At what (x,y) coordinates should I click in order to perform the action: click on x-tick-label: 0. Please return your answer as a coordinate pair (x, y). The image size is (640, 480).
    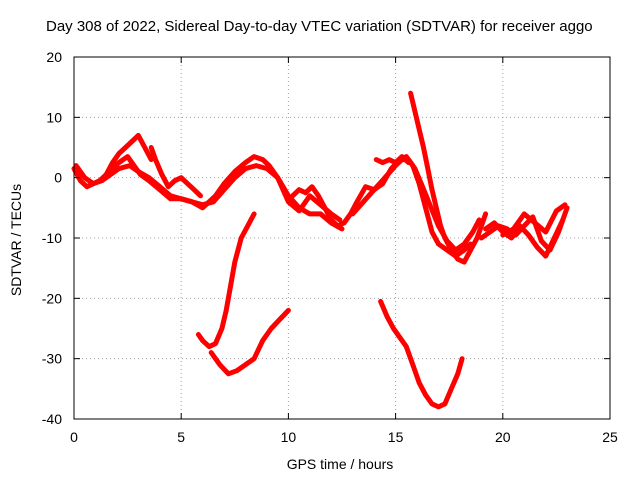
    Looking at the image, I should click on (74, 437).